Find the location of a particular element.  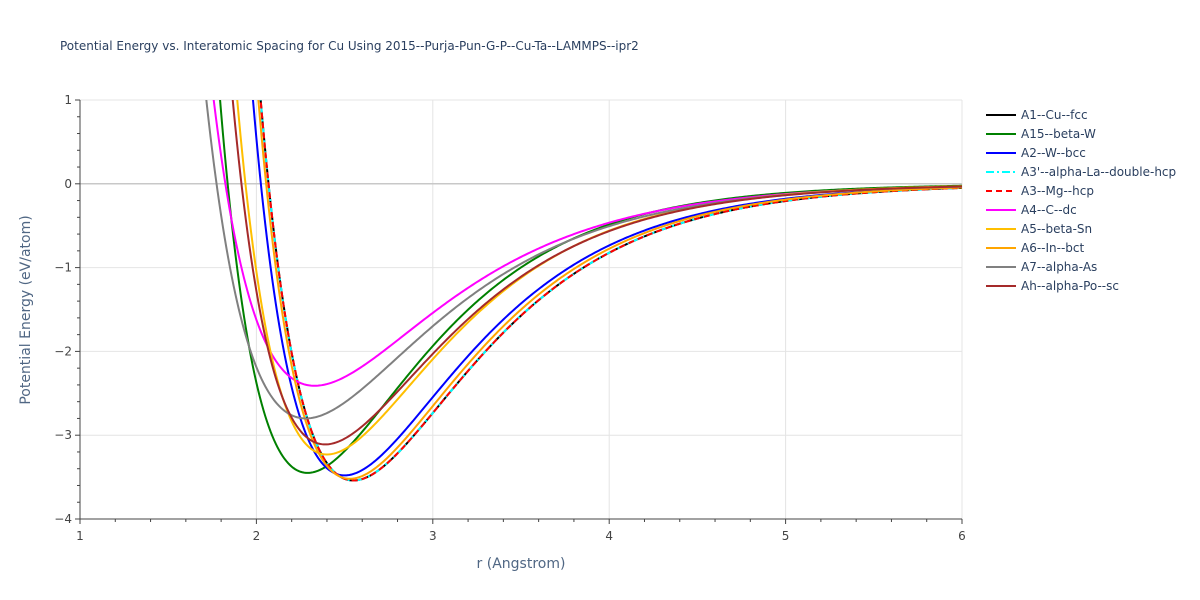

legend-label: A6--In--bct is located at coordinates (1053, 248).